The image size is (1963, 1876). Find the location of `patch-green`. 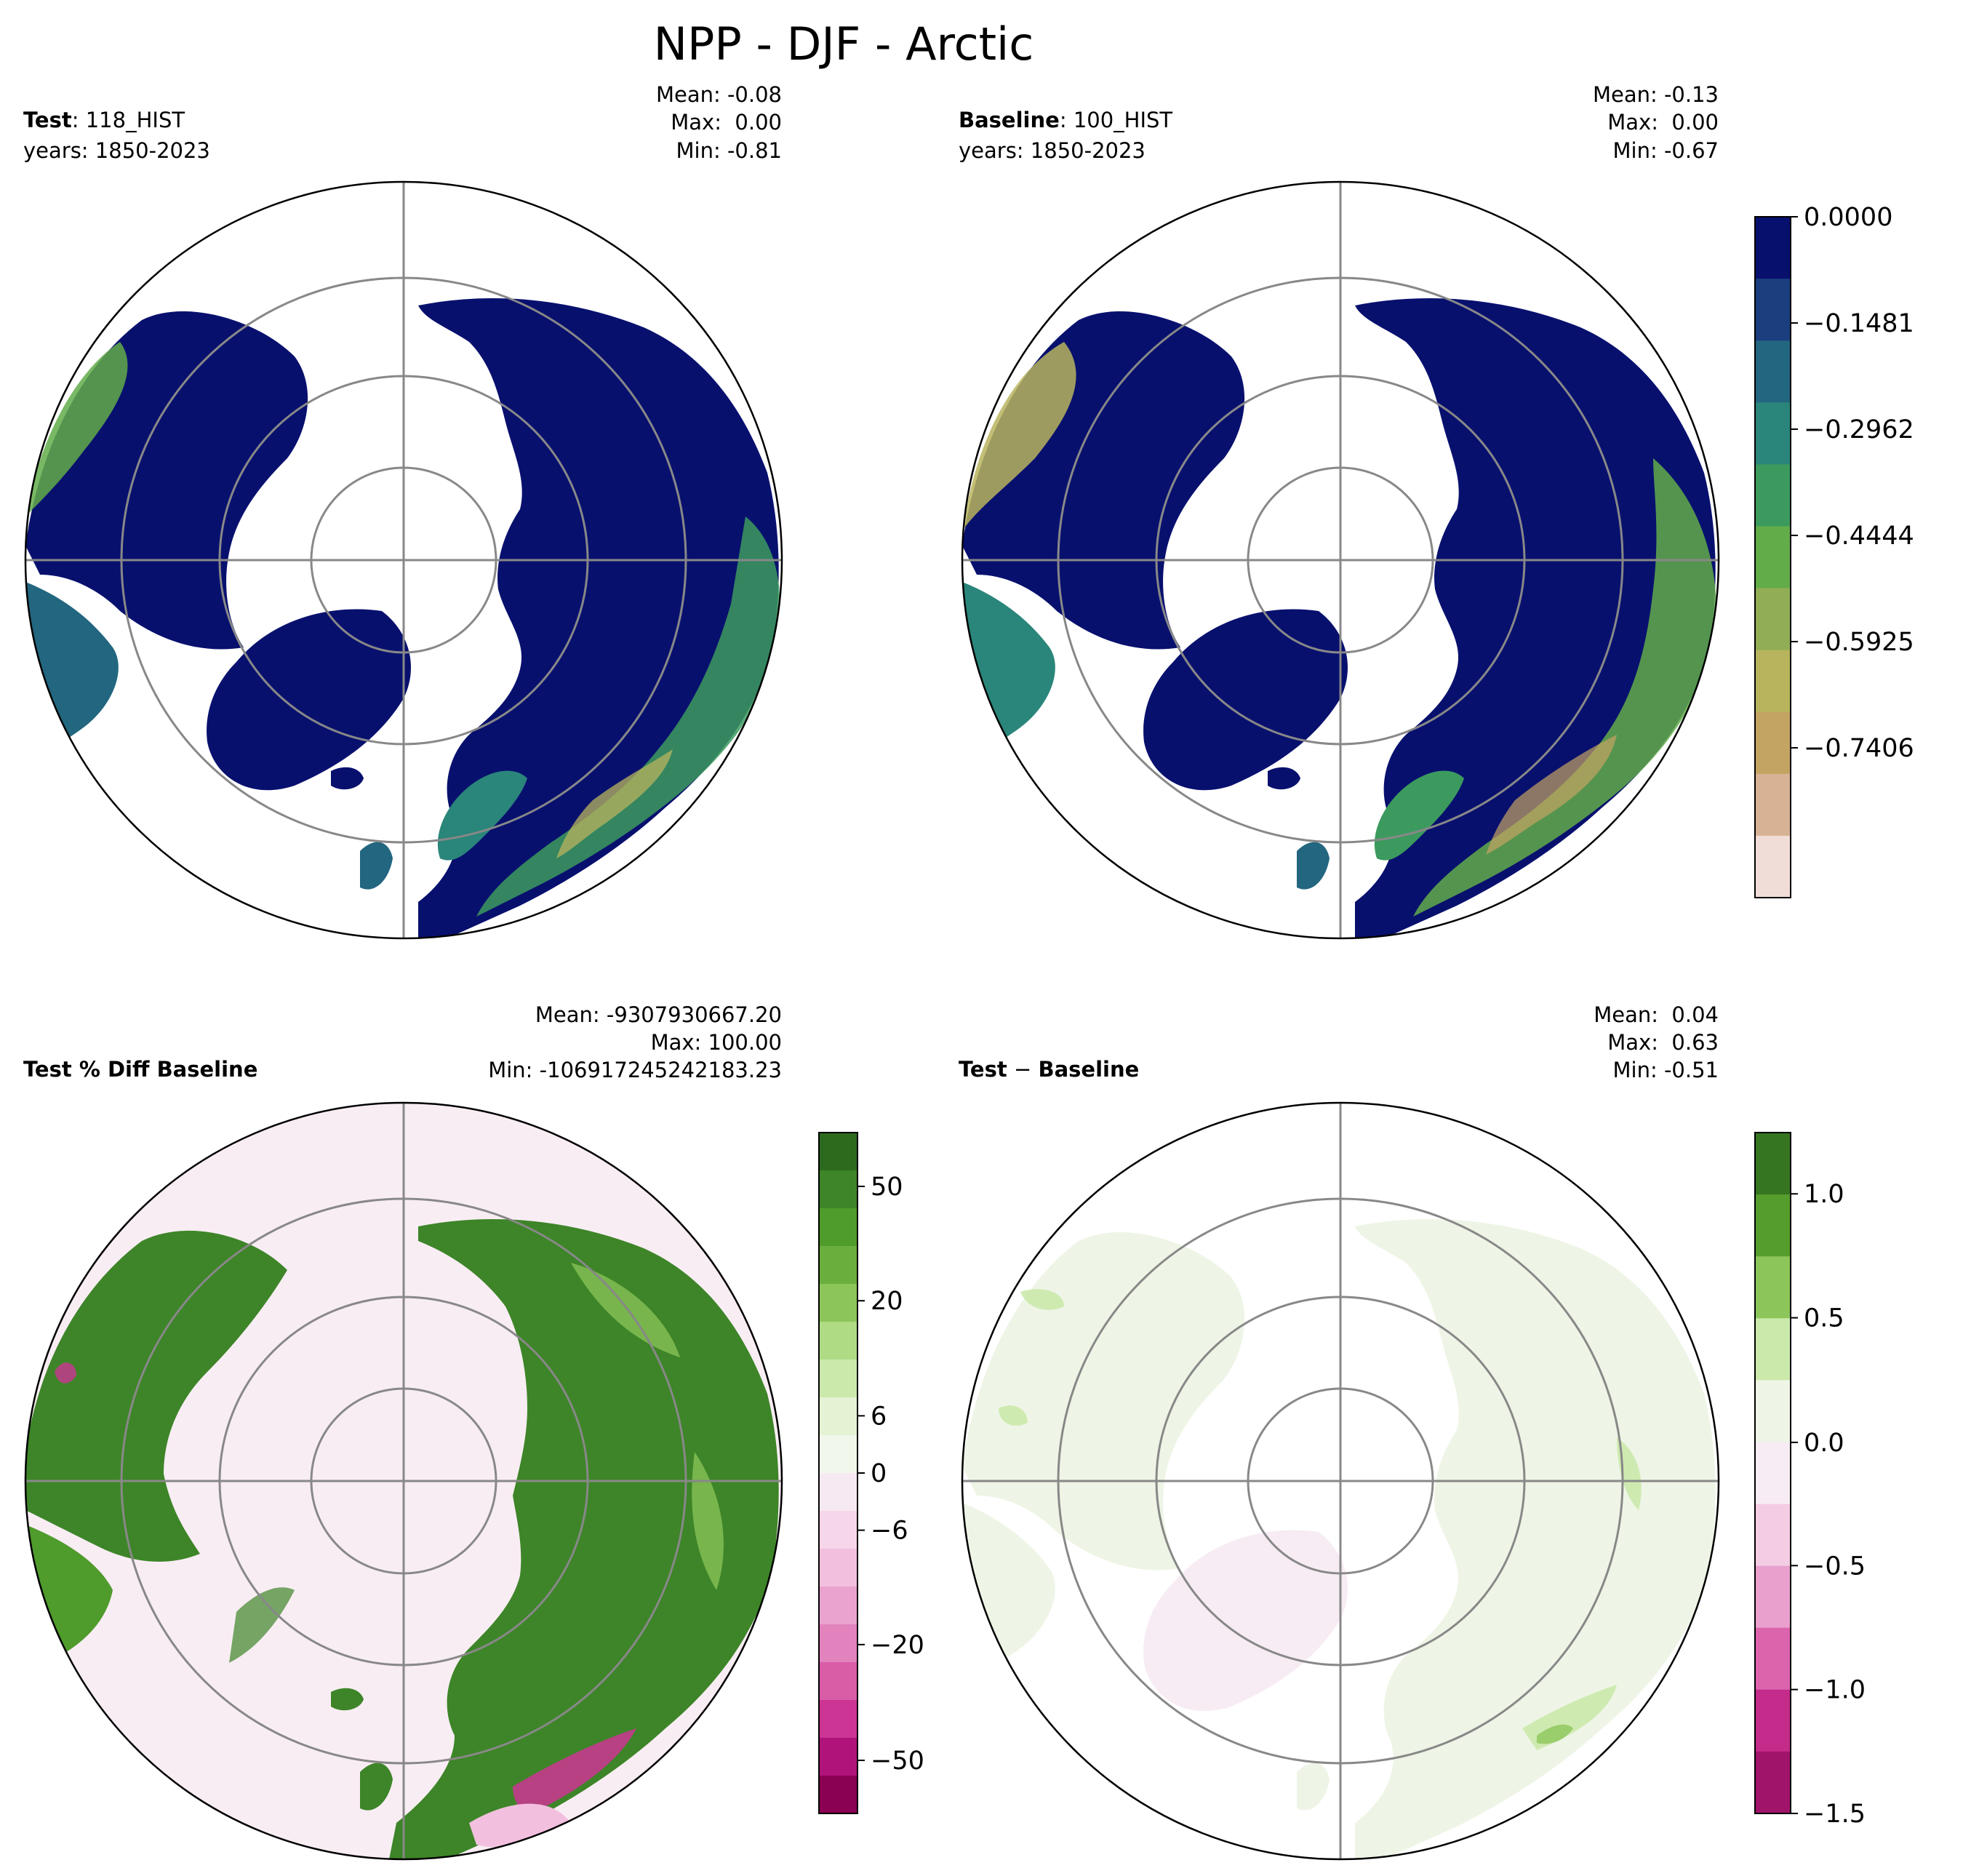

patch-green is located at coordinates (1555, 1734).